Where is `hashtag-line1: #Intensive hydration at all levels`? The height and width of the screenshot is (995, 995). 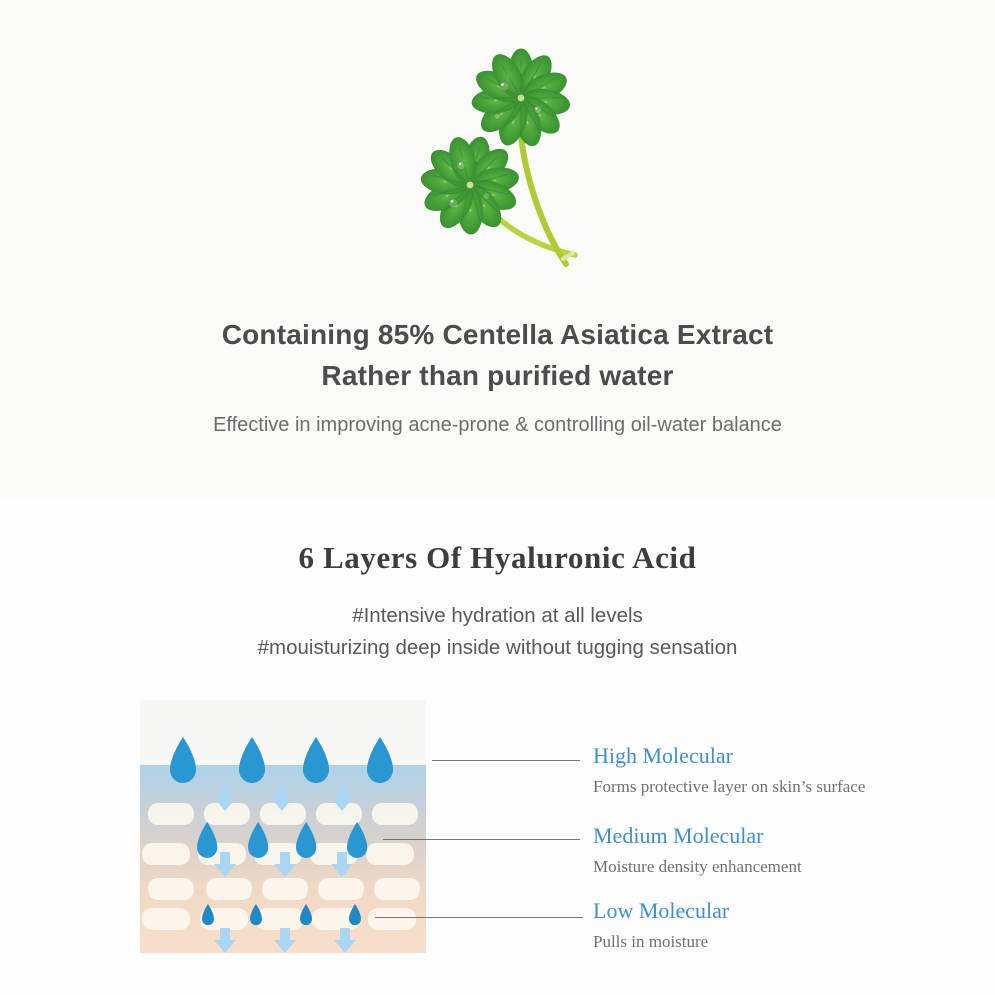
hashtag-line1: #Intensive hydration at all levels is located at coordinates (497, 615).